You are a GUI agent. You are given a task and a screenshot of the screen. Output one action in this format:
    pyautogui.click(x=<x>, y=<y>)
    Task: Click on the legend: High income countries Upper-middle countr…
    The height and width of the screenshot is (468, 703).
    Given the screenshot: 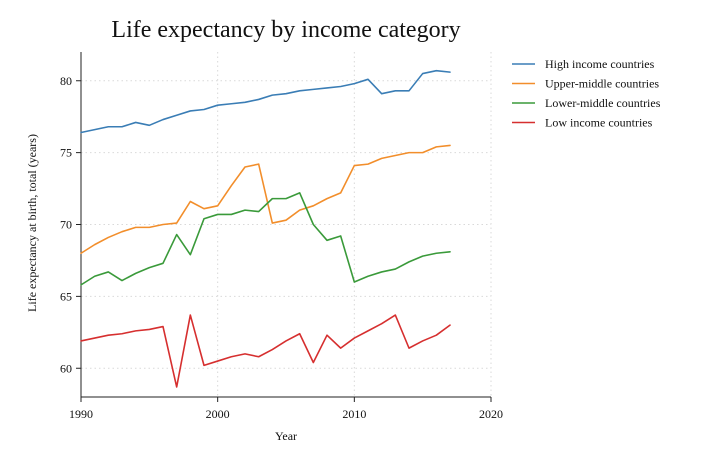 What is the action you would take?
    pyautogui.click(x=586, y=93)
    